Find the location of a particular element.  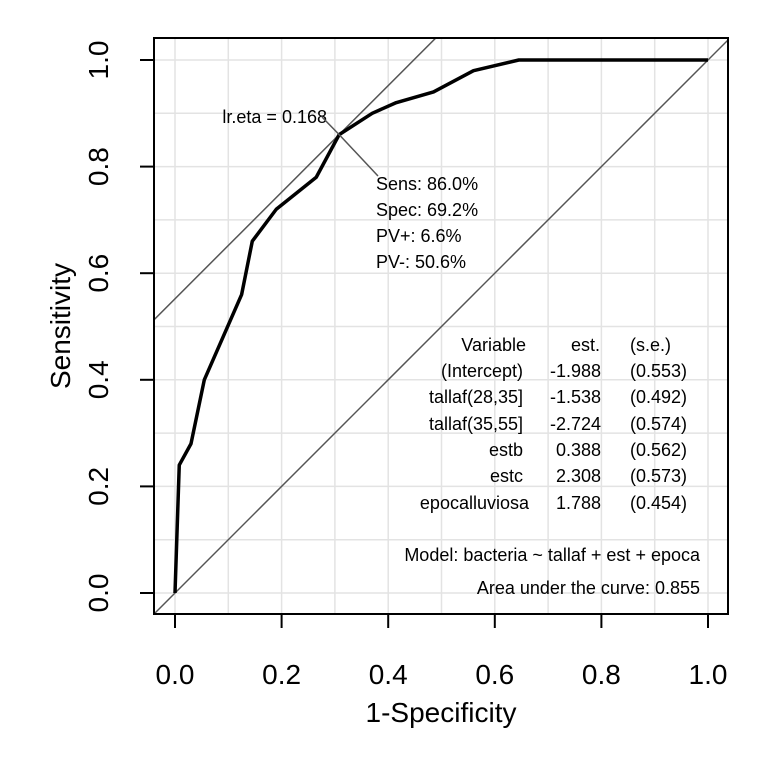

y-axis: 0.0 0.2 0.4 0.6 0.8 1.0 is located at coordinates (118, 327).